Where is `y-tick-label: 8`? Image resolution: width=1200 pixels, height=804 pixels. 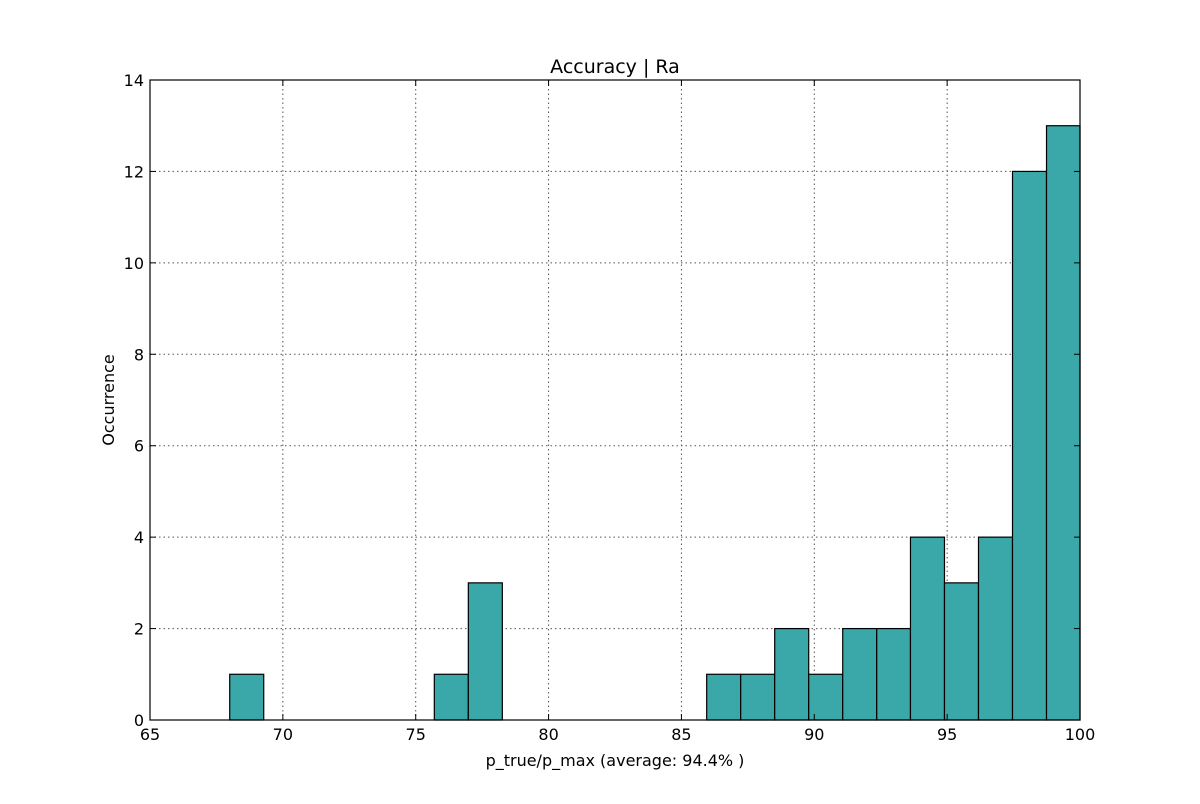 y-tick-label: 8 is located at coordinates (139, 354).